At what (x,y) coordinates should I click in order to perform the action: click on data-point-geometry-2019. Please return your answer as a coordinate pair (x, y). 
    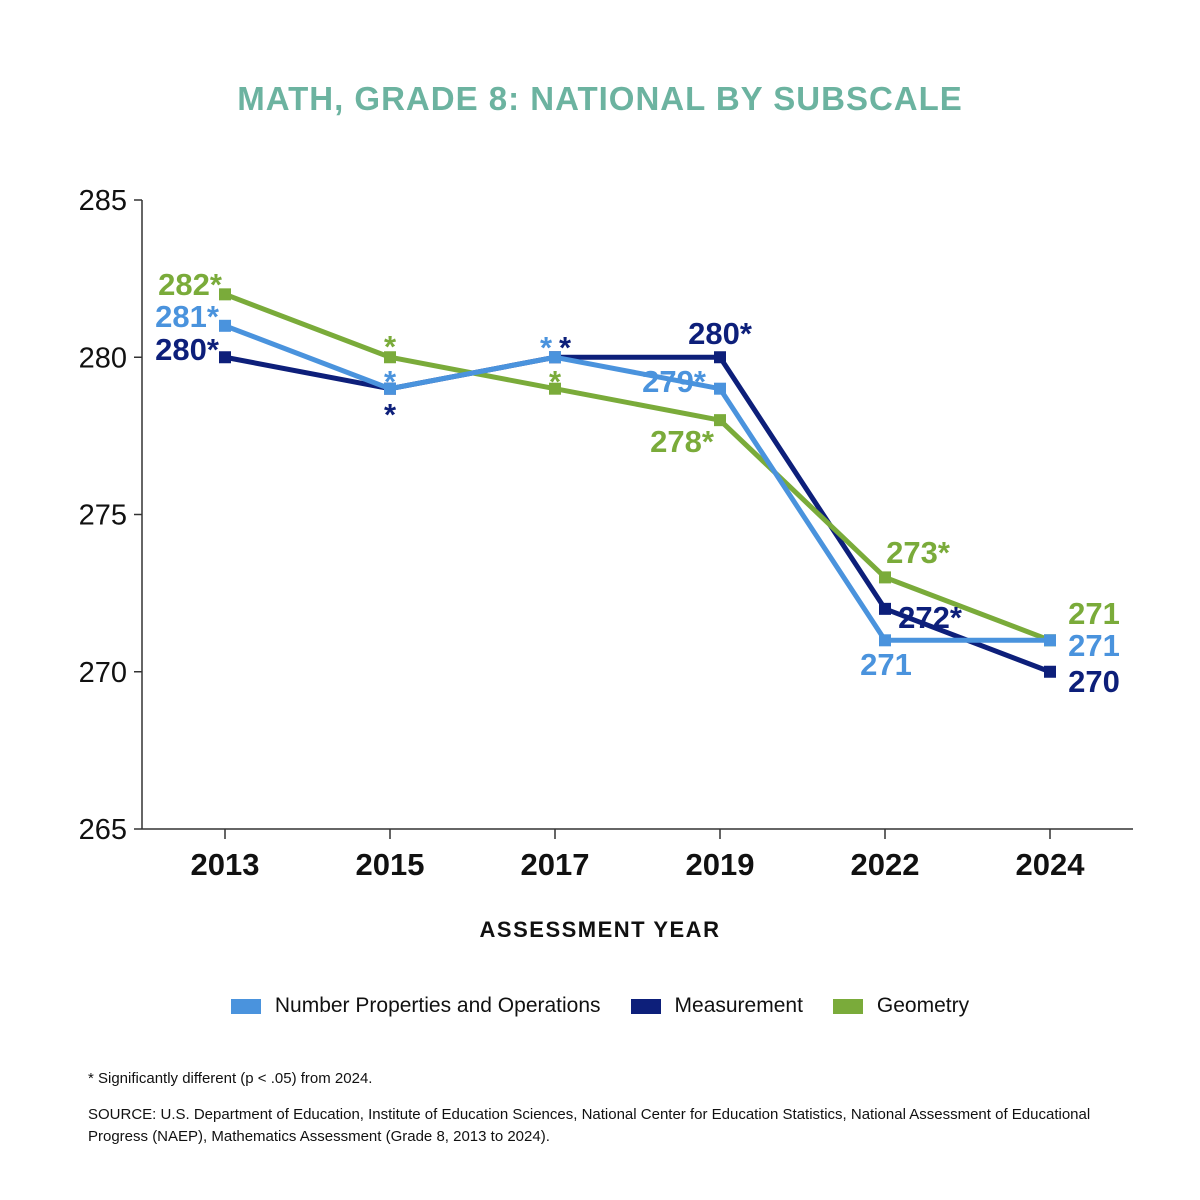
    Looking at the image, I should click on (720, 420).